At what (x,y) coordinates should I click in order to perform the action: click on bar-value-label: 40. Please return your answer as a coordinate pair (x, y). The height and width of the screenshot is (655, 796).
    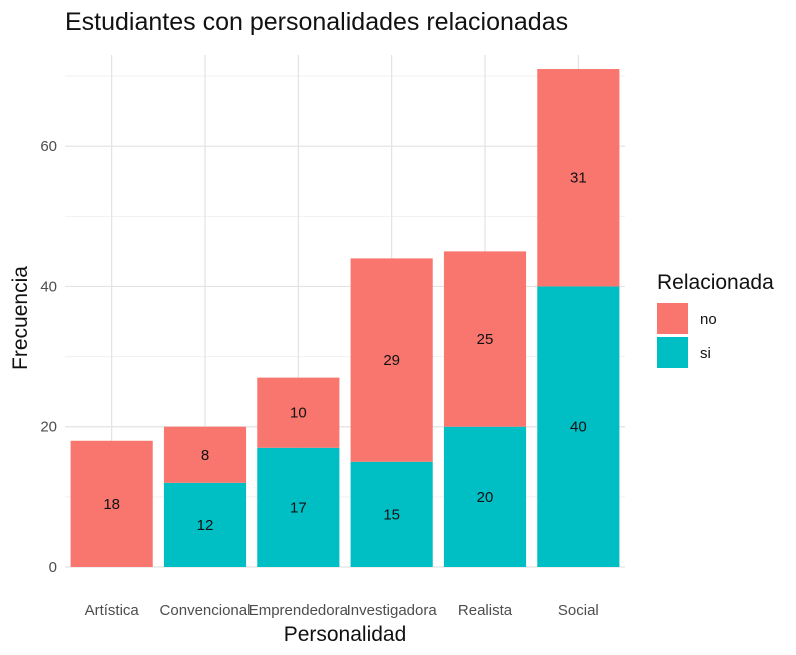
    Looking at the image, I should click on (578, 427).